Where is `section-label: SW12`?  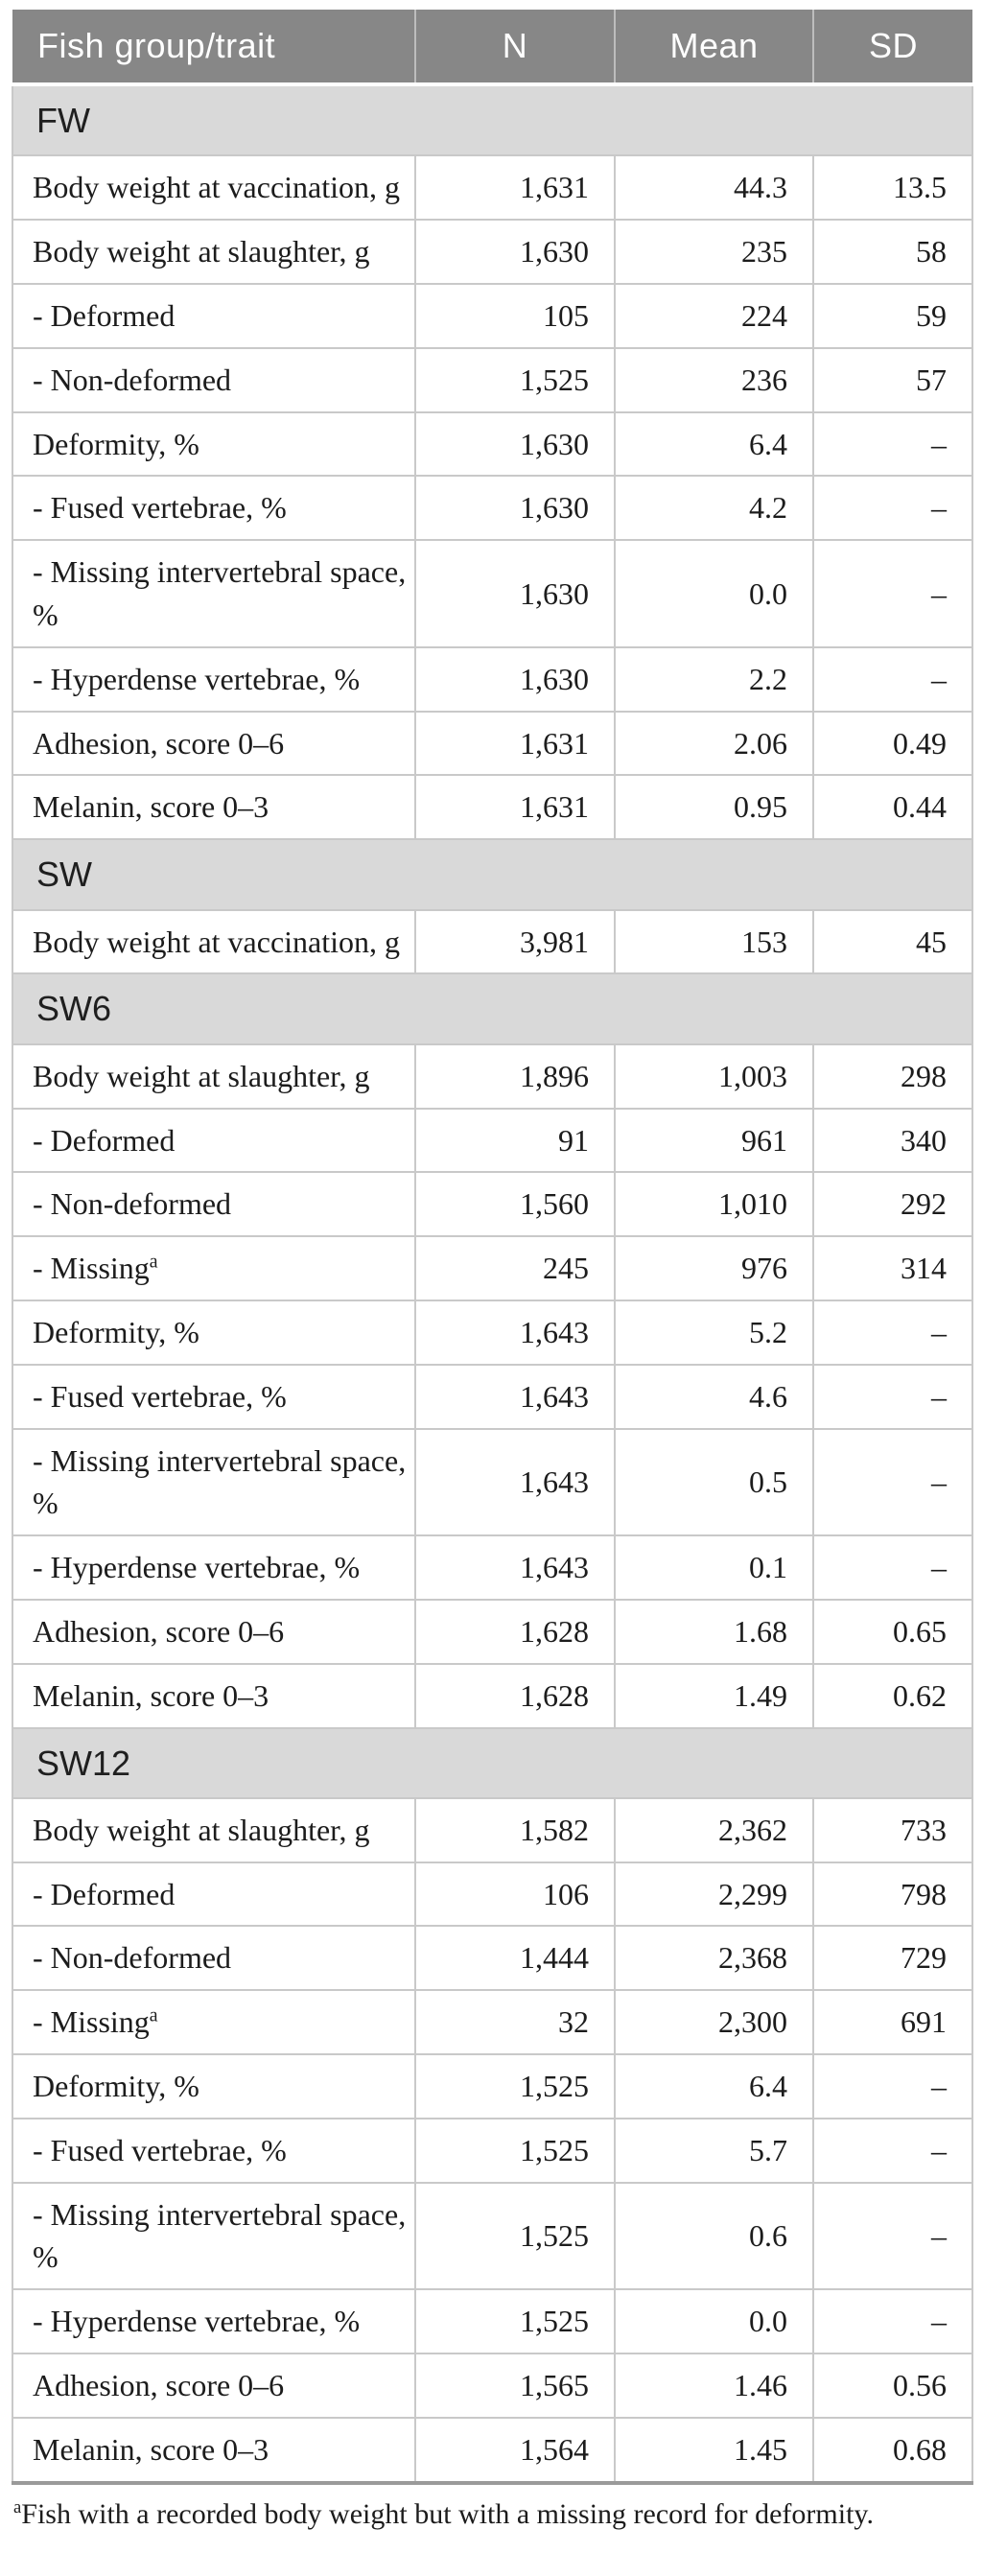 section-label: SW12 is located at coordinates (492, 1762).